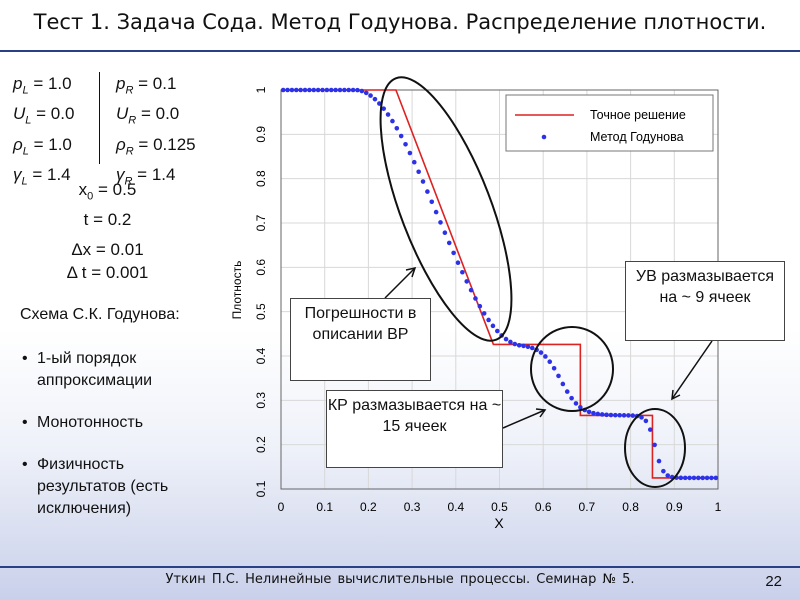 The image size is (800, 600). Describe the element at coordinates (705, 301) in the screenshot. I see `shock-callout: УВ размазывается на ~ 9 ячеек` at that location.